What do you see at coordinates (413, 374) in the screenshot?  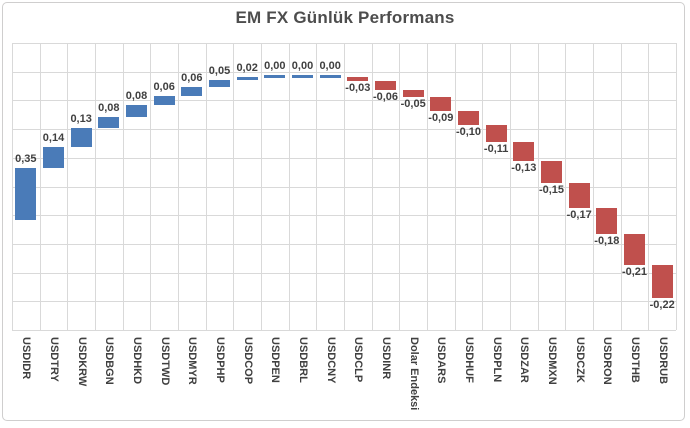 I see `category-label-Dolar Endeksi: Dolar Endeksi` at bounding box center [413, 374].